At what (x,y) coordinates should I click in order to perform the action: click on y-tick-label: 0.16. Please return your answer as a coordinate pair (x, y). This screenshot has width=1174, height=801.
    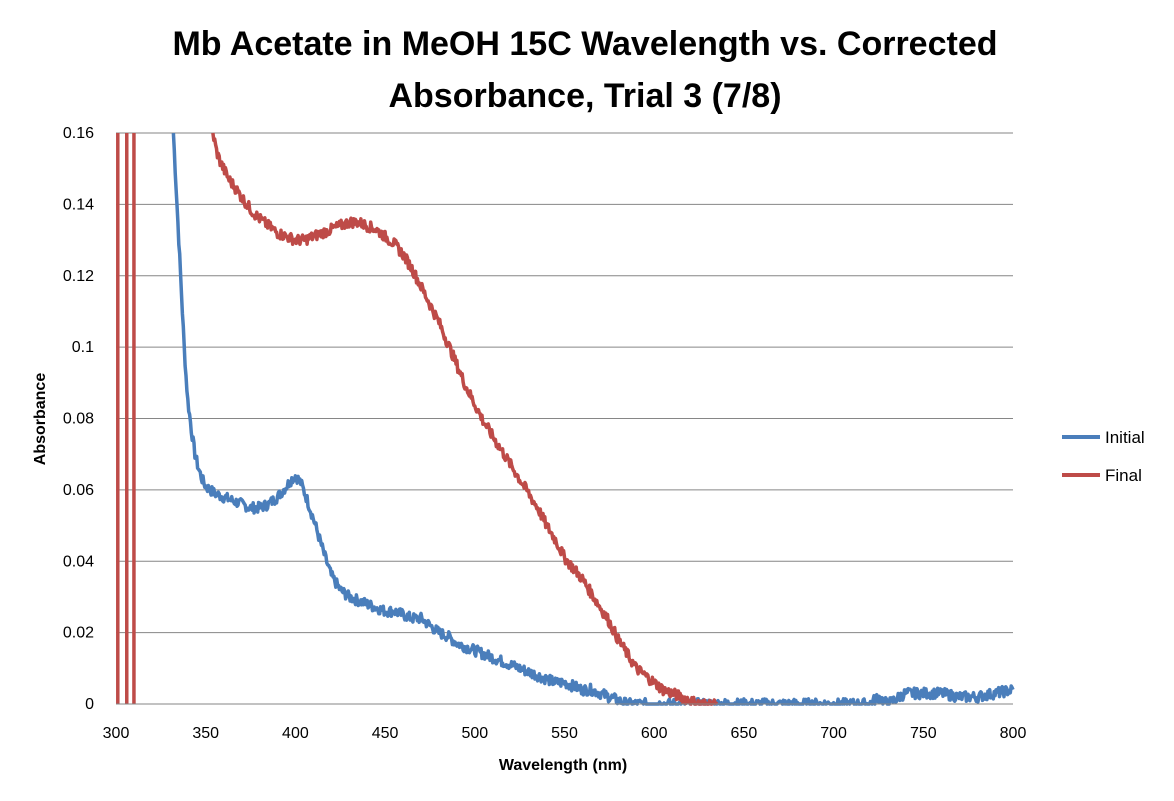
    Looking at the image, I should click on (78, 133).